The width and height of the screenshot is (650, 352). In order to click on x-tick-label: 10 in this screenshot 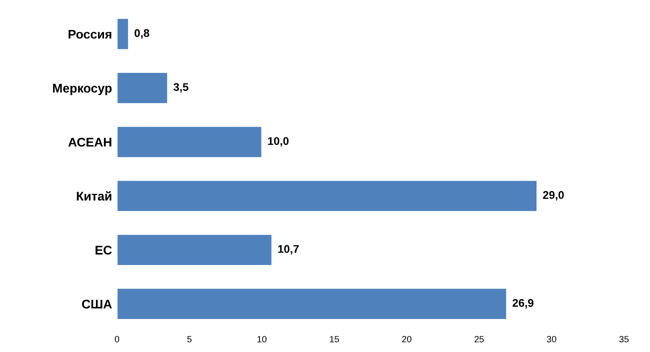, I will do `click(262, 339)`.